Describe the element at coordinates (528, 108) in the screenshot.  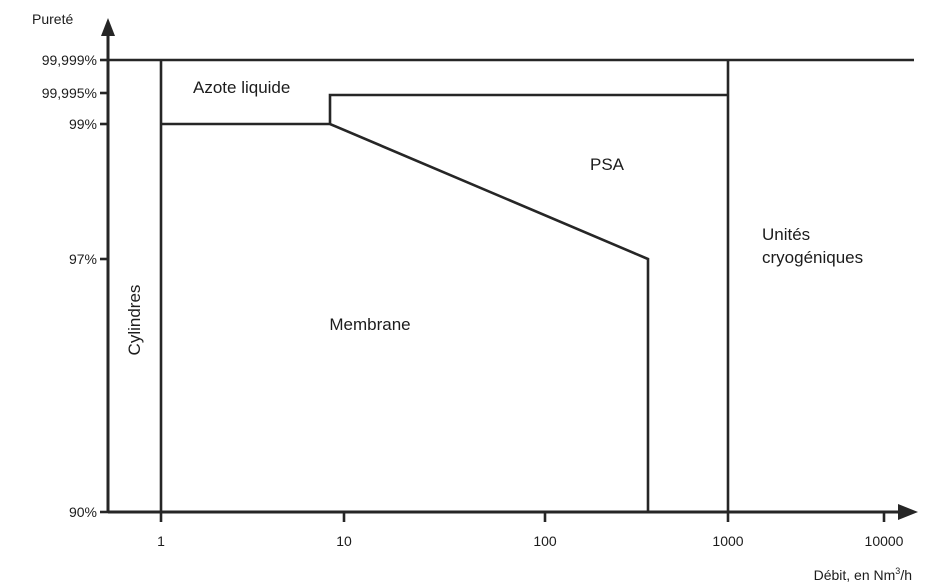
I see `psa-upper-boundary` at that location.